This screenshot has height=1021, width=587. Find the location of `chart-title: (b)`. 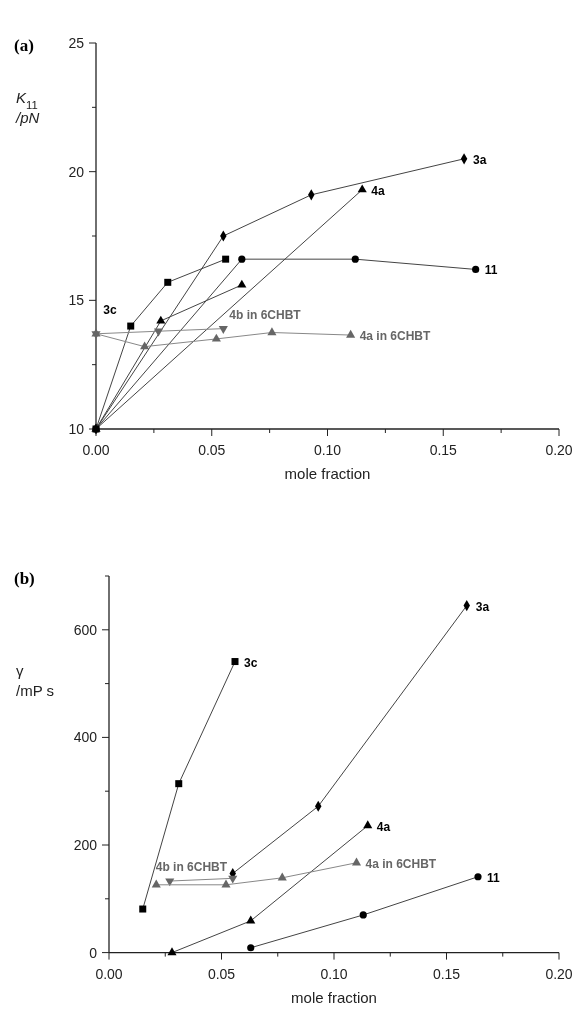

chart-title: (b) is located at coordinates (24, 578).